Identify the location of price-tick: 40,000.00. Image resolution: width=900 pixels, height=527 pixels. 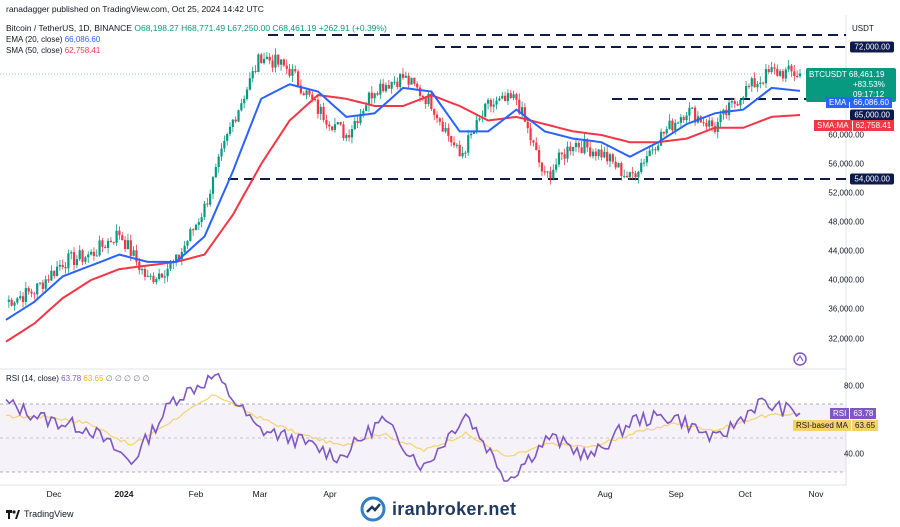
(846, 280).